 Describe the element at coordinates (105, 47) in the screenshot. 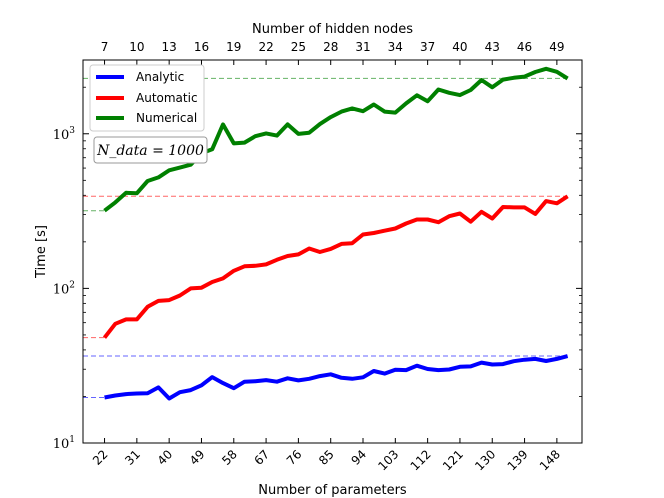

I see `x2-tick-label-7: 7` at that location.